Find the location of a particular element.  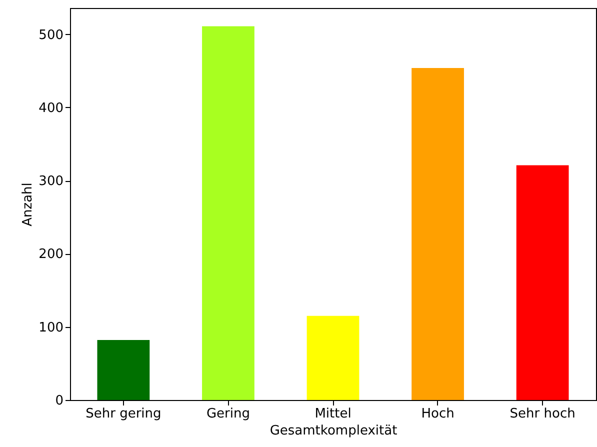

y-tick-label: 100 is located at coordinates (51, 328).